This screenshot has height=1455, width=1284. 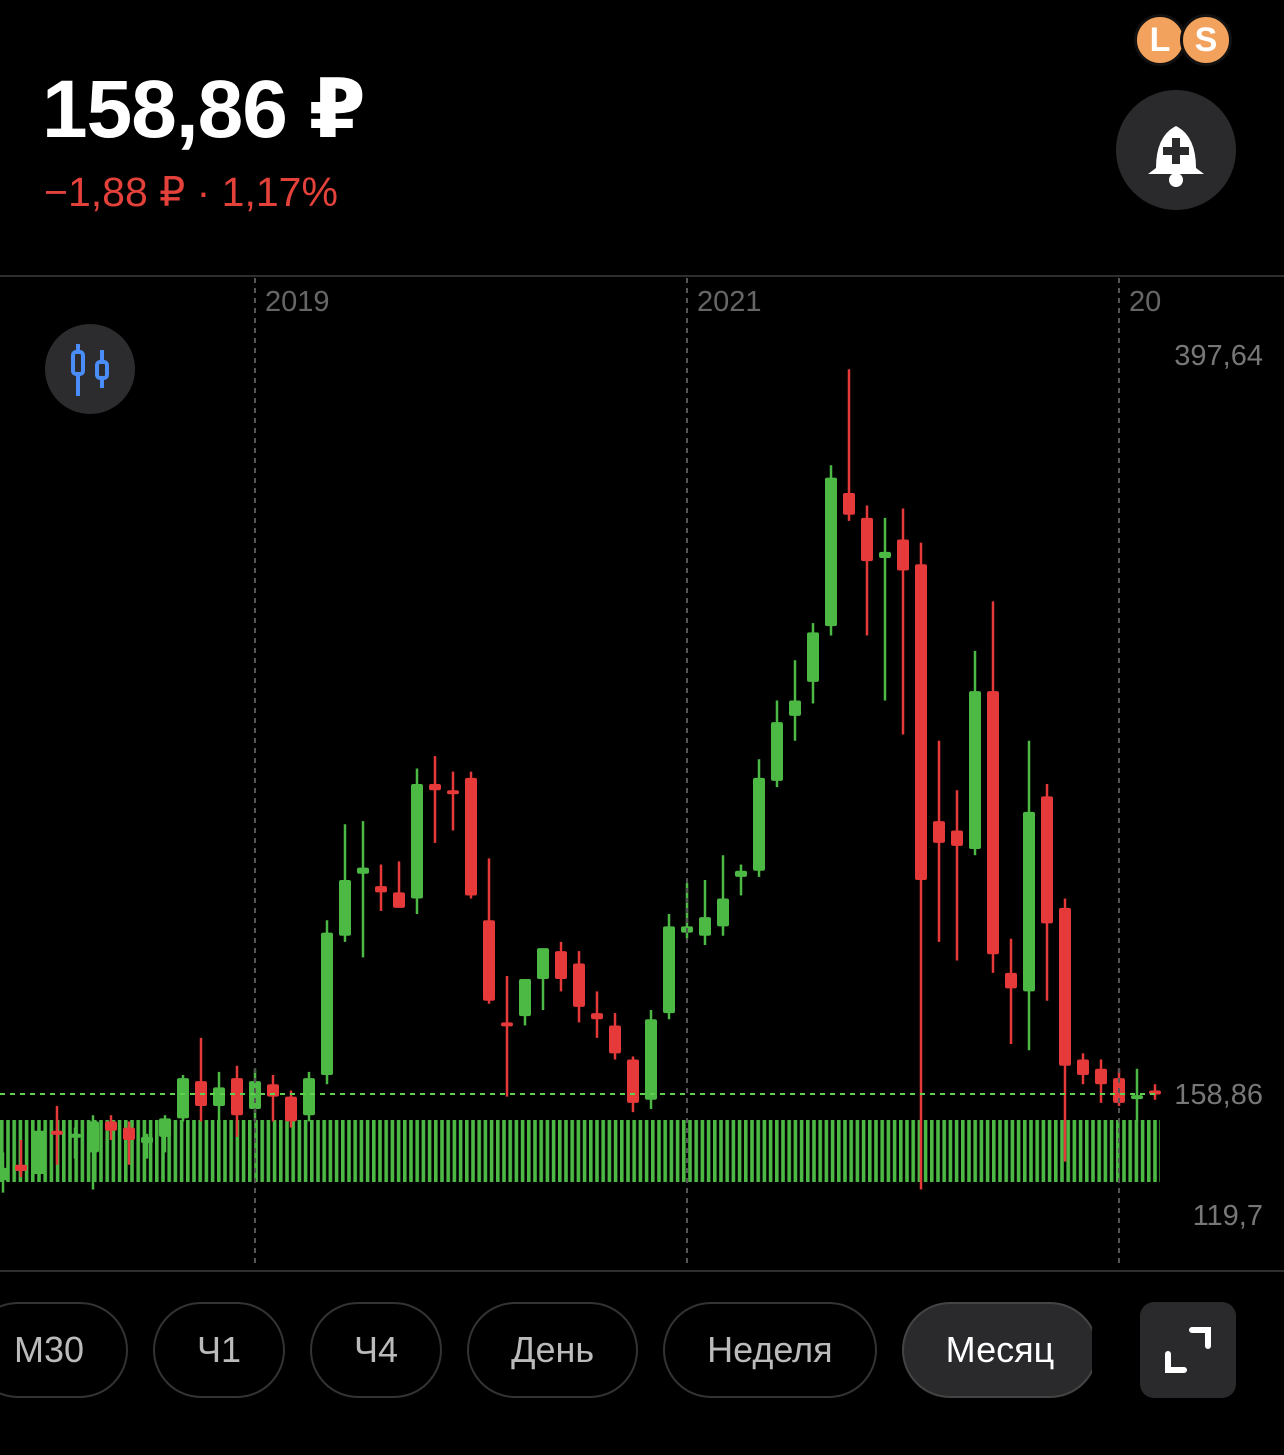 I want to click on timeframe-bar: М30 Ч1 Ч4 День Неделя Месяц, so click(x=546, y=1350).